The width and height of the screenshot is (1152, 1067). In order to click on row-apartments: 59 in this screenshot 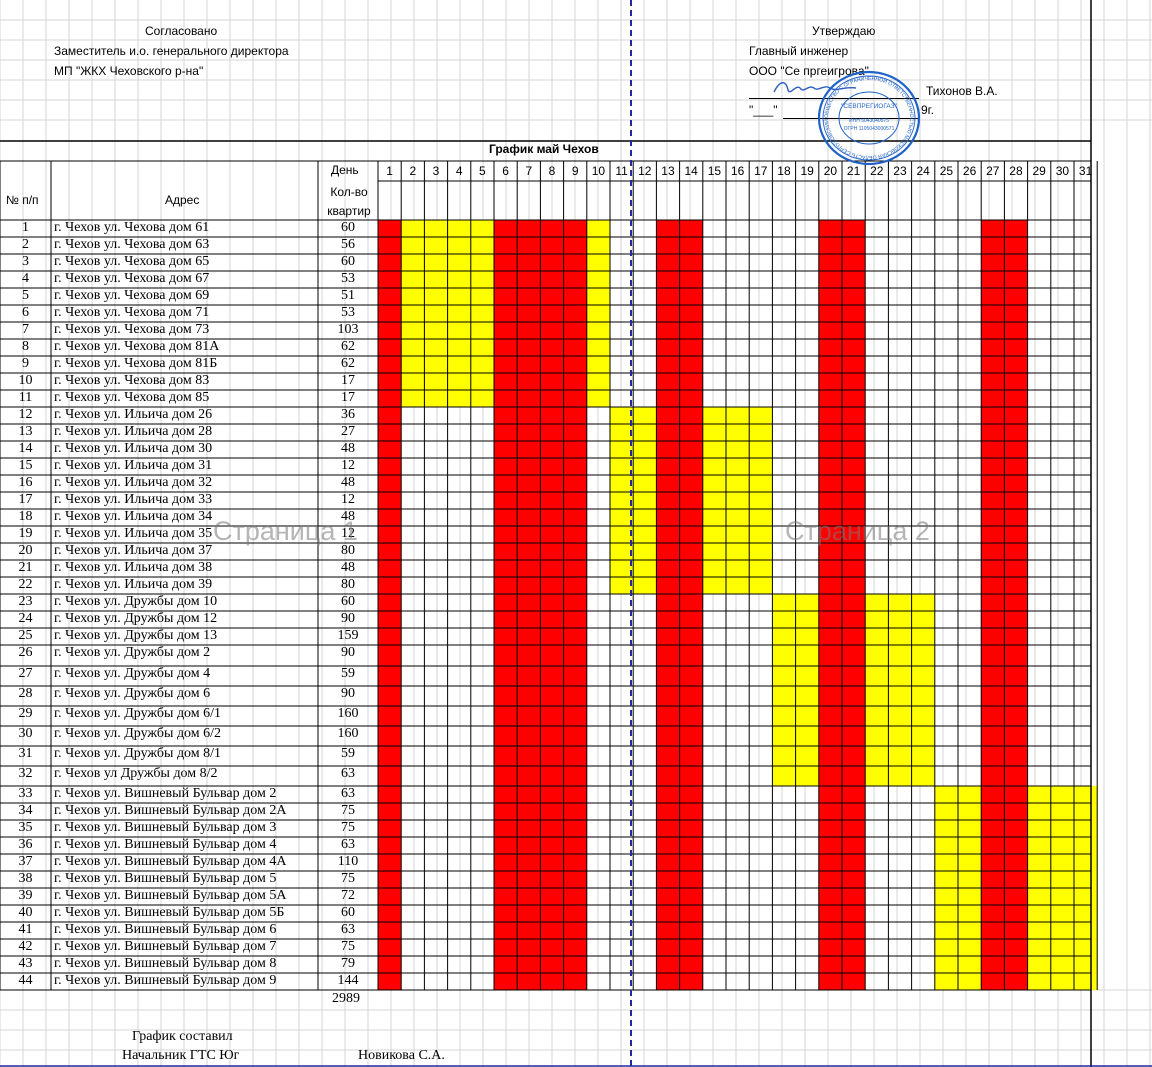, I will do `click(348, 673)`.